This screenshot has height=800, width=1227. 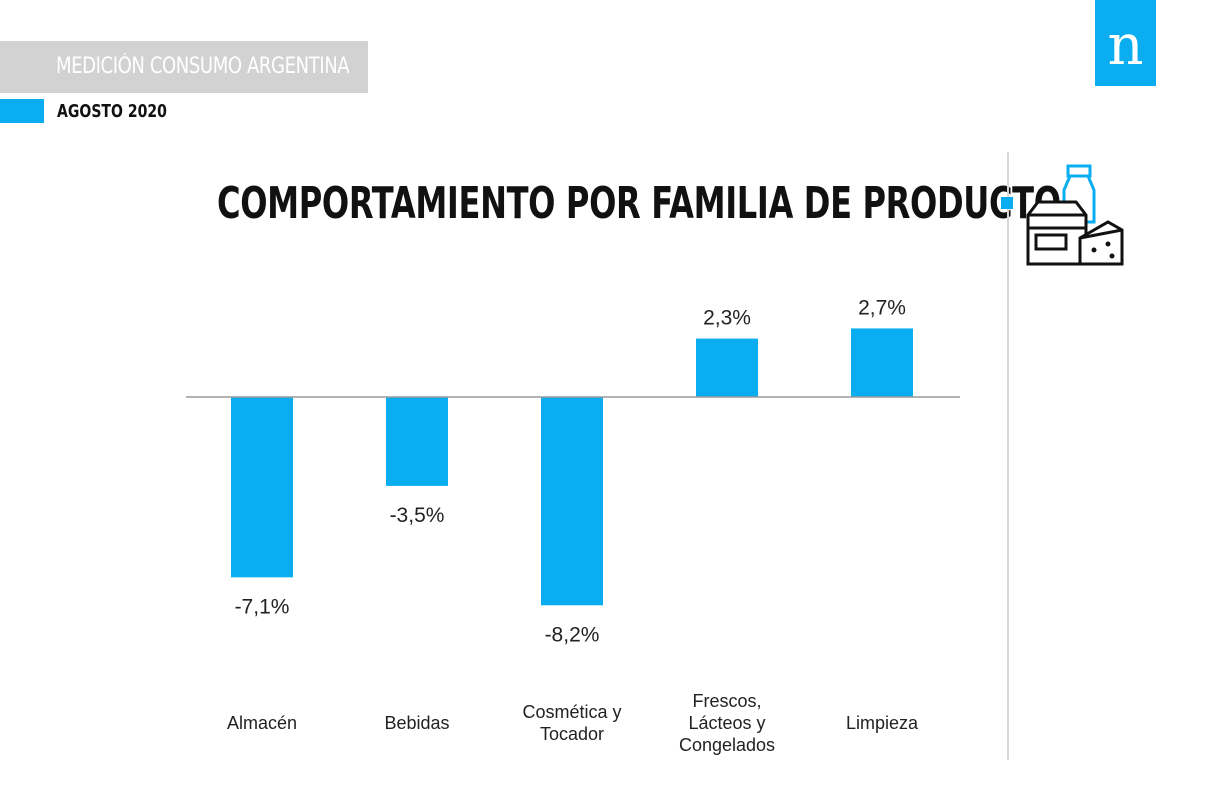 I want to click on data-label-3: 2,3%, so click(x=727, y=318).